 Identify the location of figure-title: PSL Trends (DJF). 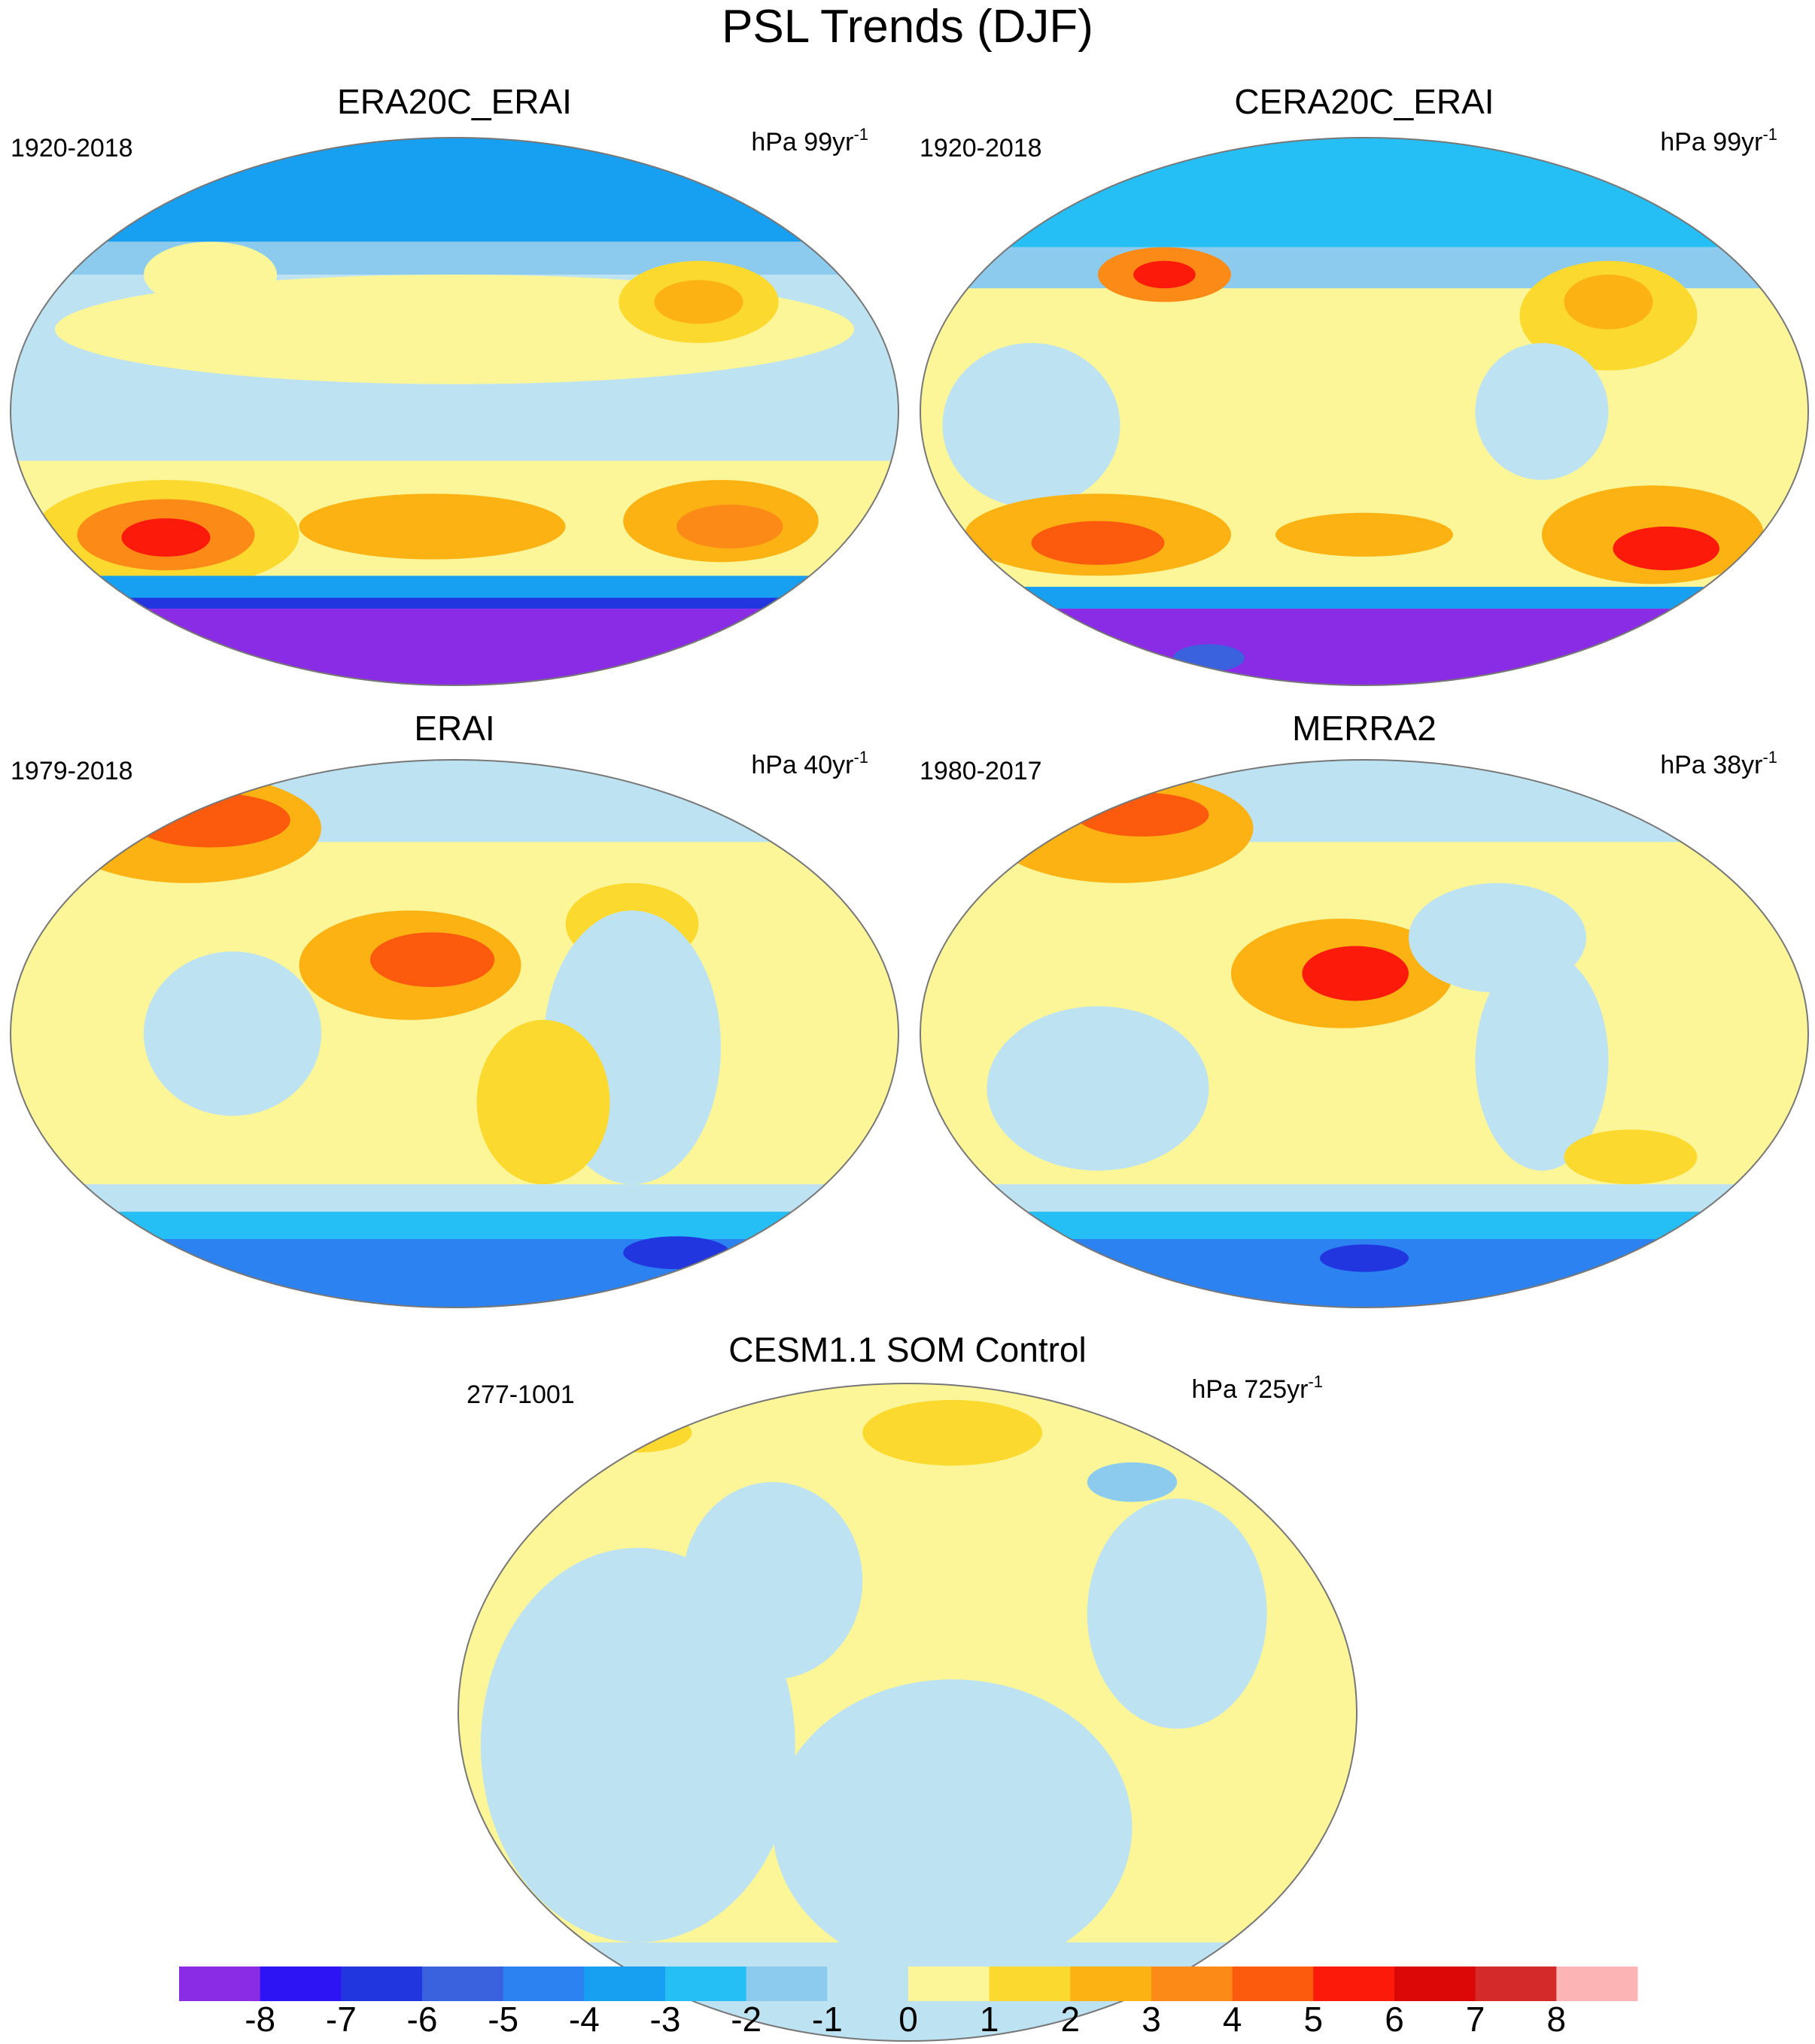
(907, 27).